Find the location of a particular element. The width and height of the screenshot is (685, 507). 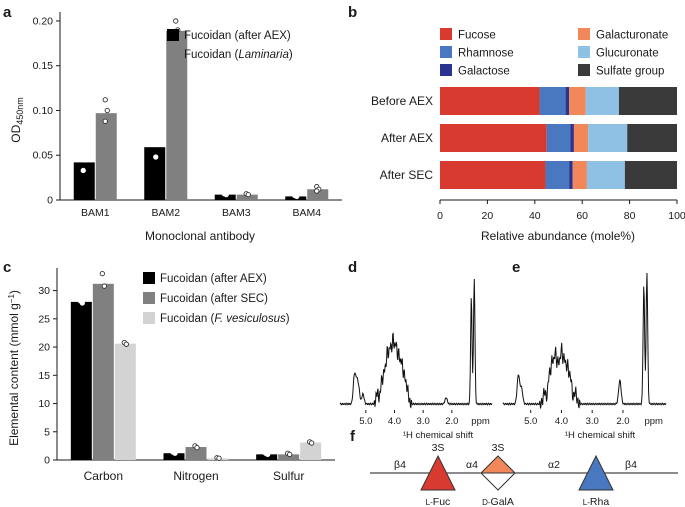

panel-f-glycan-diagram: f β4 α4 α2 β4 3S L-Fuc 3S D-GalA L-Rha is located at coordinates (514, 467).